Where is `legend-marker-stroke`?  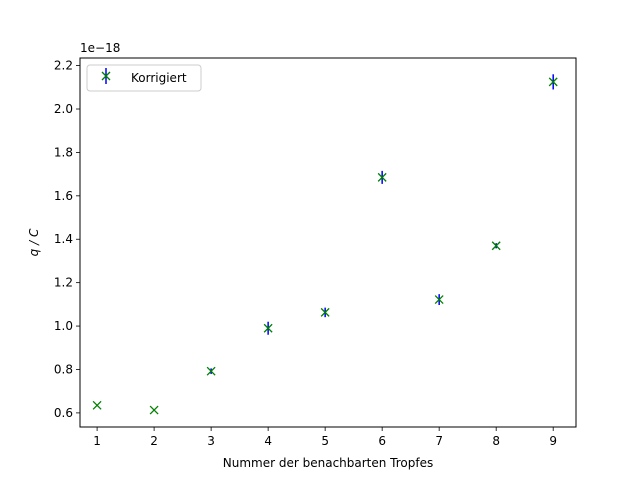 legend-marker-stroke is located at coordinates (106, 76).